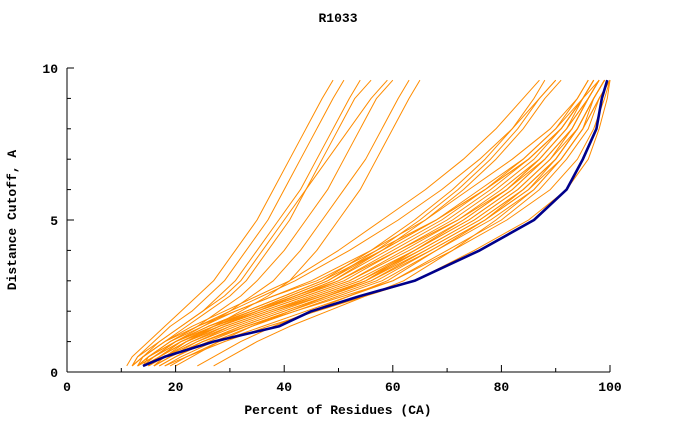  I want to click on y-tick-label: 0, so click(54, 373).